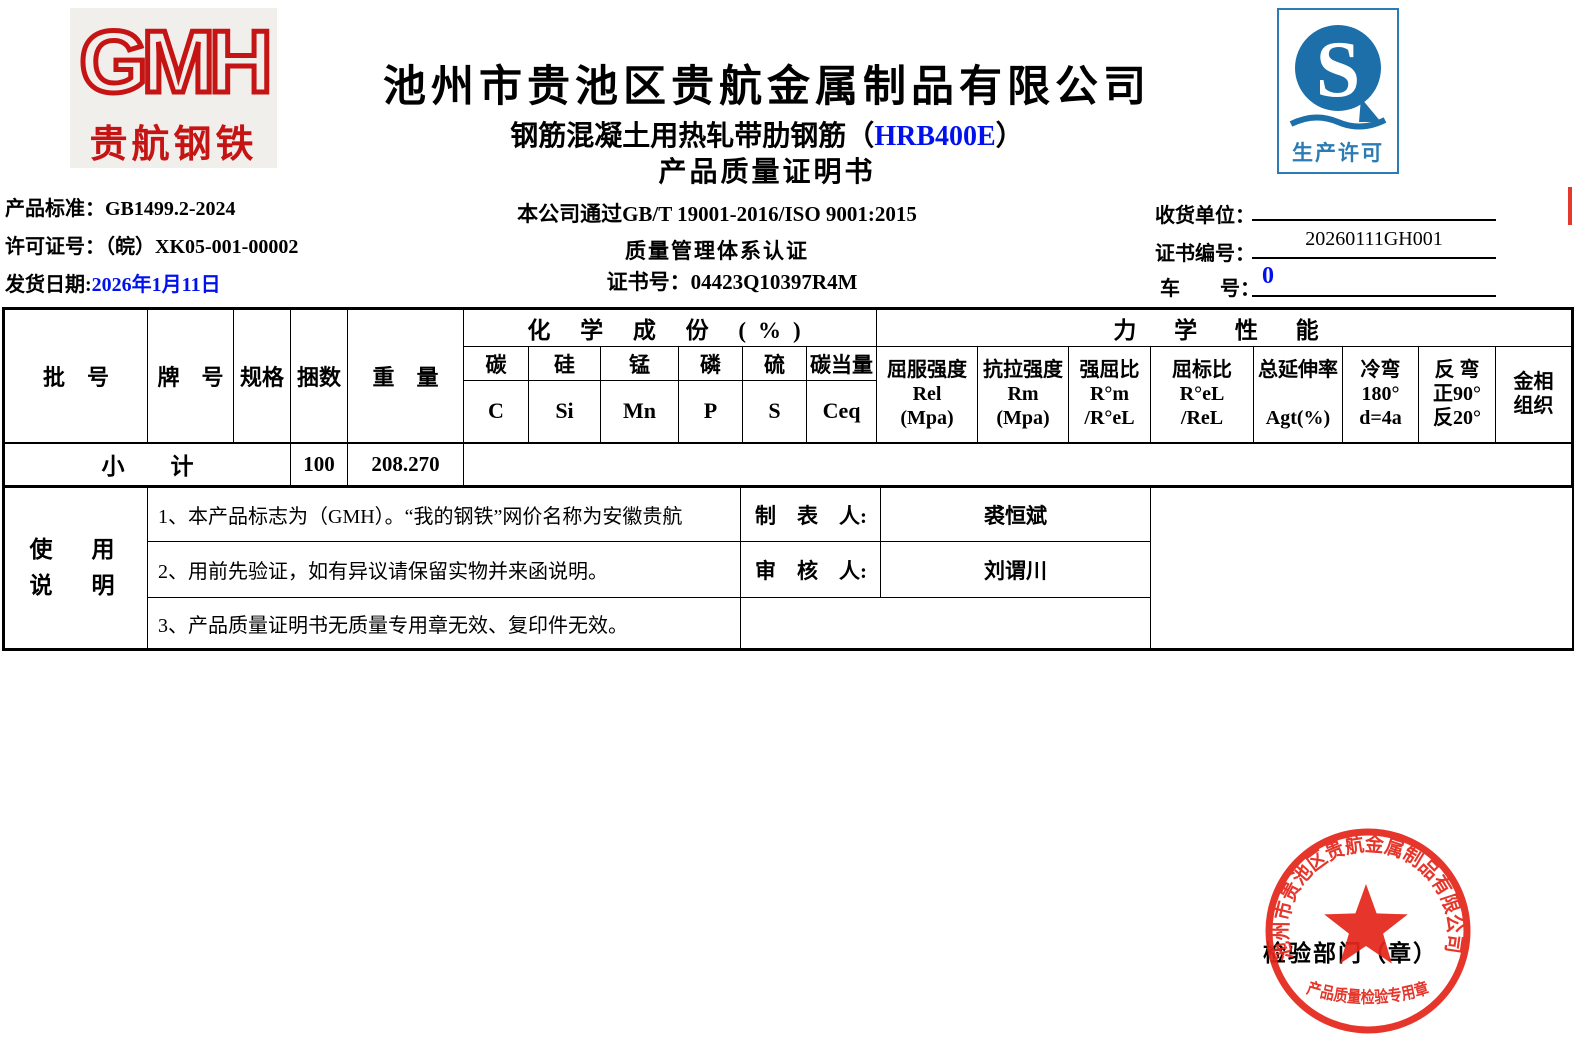 This screenshot has width=1574, height=1037. What do you see at coordinates (1225, 327) in the screenshot?
I see `mech-group-header: 力 学 性 能` at bounding box center [1225, 327].